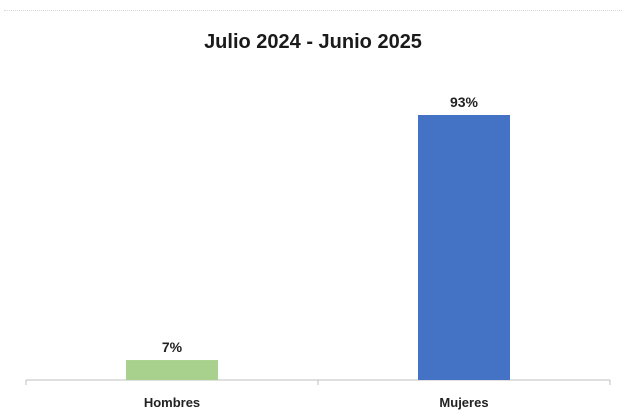 This screenshot has height=420, width=626. I want to click on x-tick-label-hombres: Hombres, so click(172, 402).